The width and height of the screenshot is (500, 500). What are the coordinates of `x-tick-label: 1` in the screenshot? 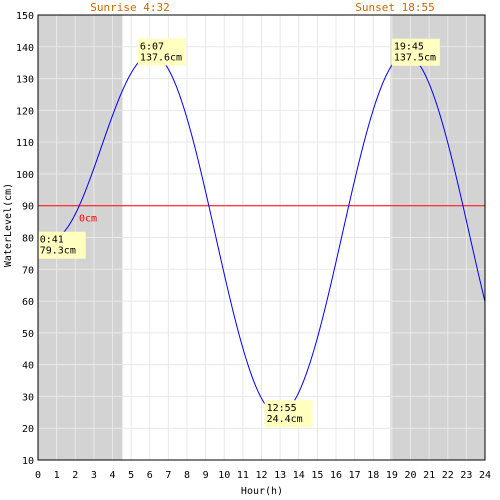 It's located at (57, 475).